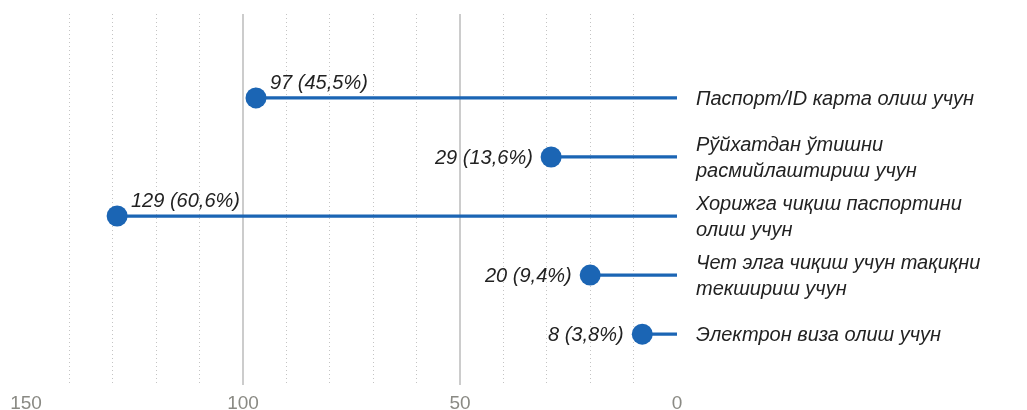 The width and height of the screenshot is (1027, 410). Describe the element at coordinates (319, 82) in the screenshot. I see `data-label: 97 (45,5%)` at that location.